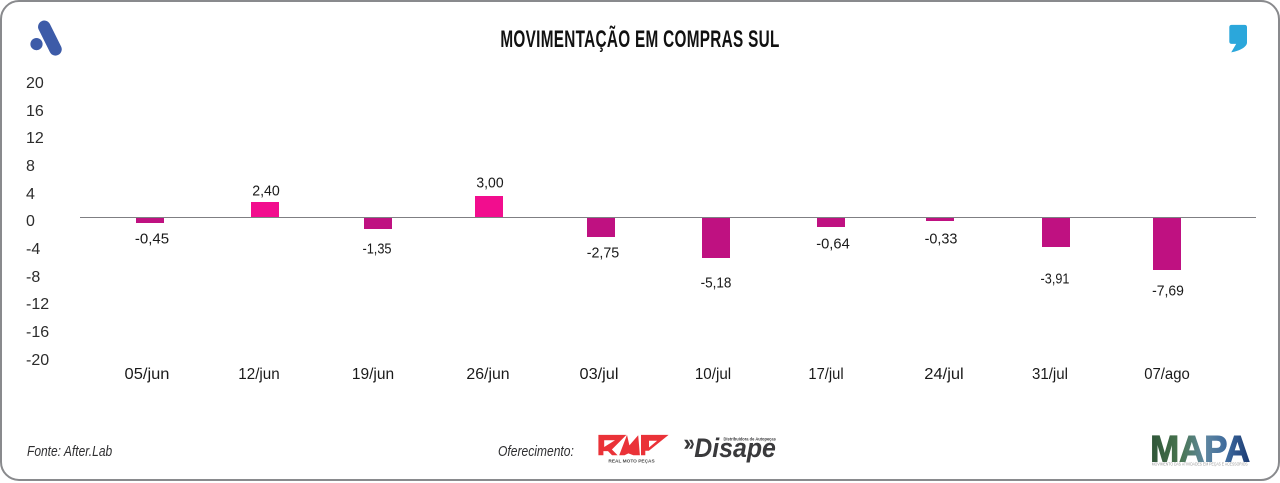 This screenshot has height=483, width=1280. Describe the element at coordinates (1200, 449) in the screenshot. I see `svg-text: MAPA` at that location.